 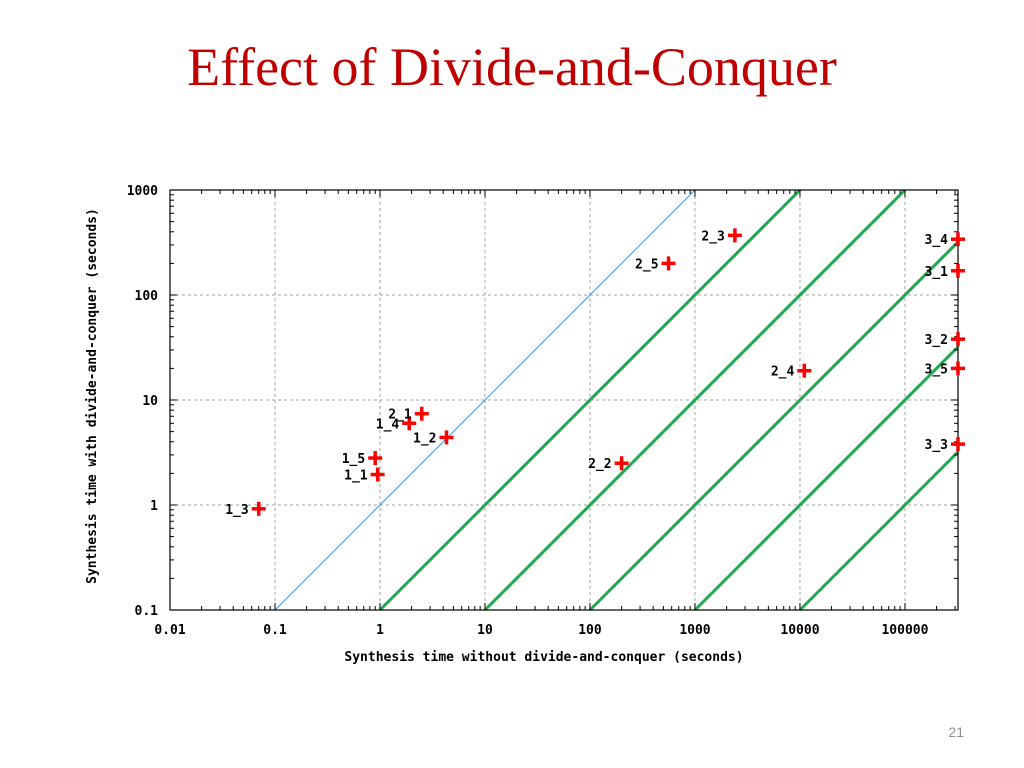 I want to click on data-point: 1_4, so click(x=396, y=424).